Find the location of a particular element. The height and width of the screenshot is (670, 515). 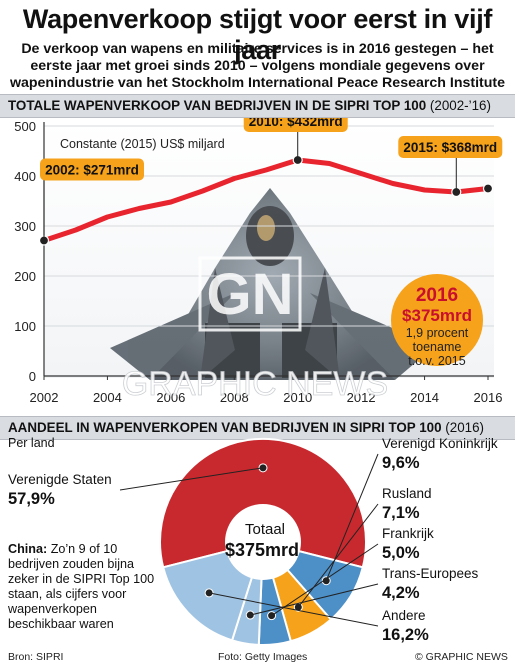

callout-label: 2002: $271mrd is located at coordinates (92, 170).